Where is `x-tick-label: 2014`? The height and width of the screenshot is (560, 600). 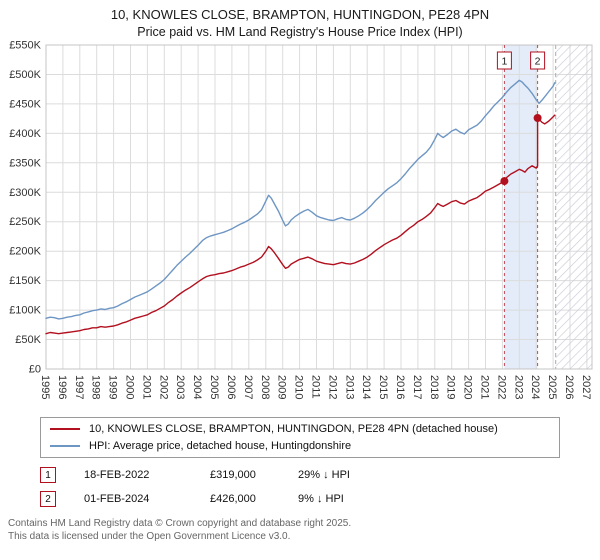 x-tick-label: 2014 is located at coordinates (366, 387).